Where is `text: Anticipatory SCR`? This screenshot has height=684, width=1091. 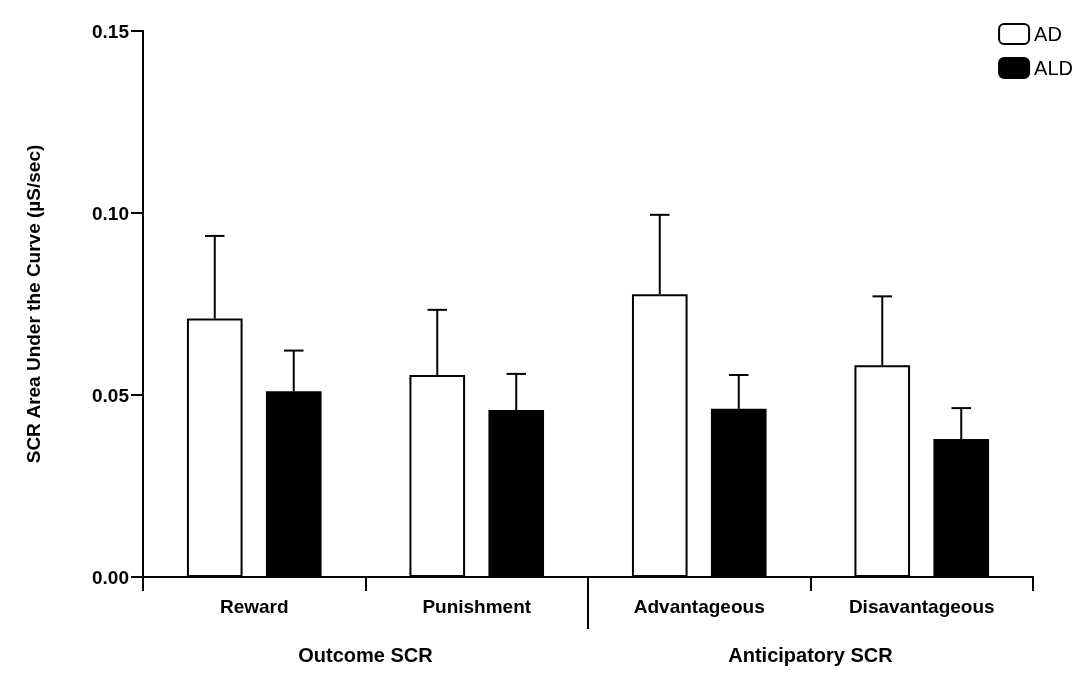
text: Anticipatory SCR is located at coordinates (811, 655).